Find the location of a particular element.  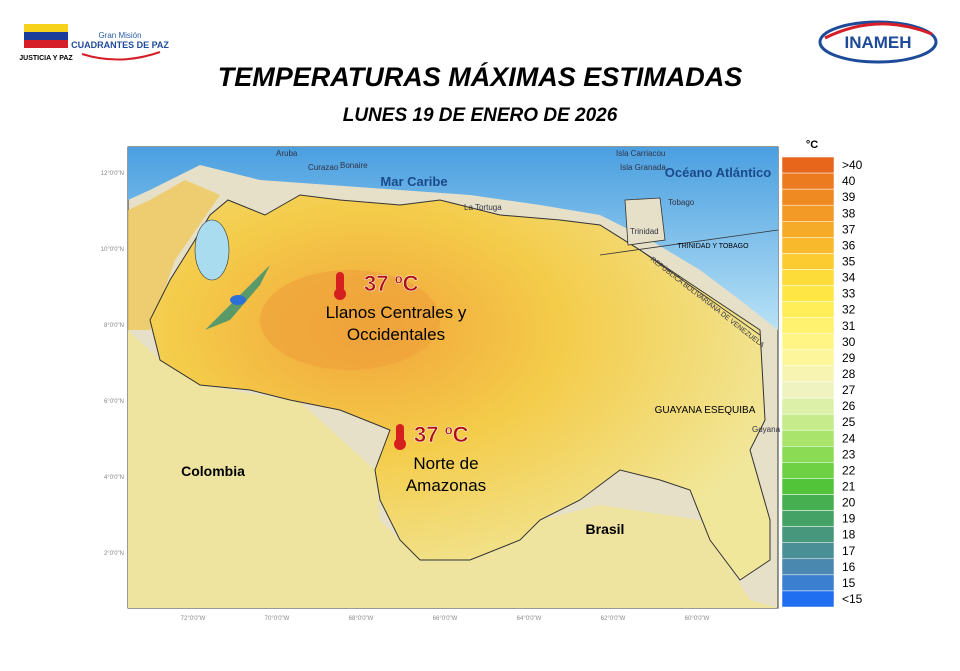

place: Trinidad is located at coordinates (644, 231).